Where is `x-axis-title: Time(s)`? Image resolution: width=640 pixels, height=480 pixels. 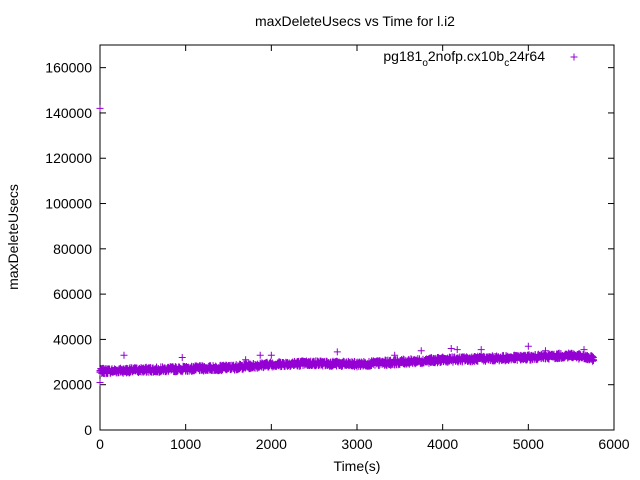
x-axis-title: Time(s) is located at coordinates (357, 466).